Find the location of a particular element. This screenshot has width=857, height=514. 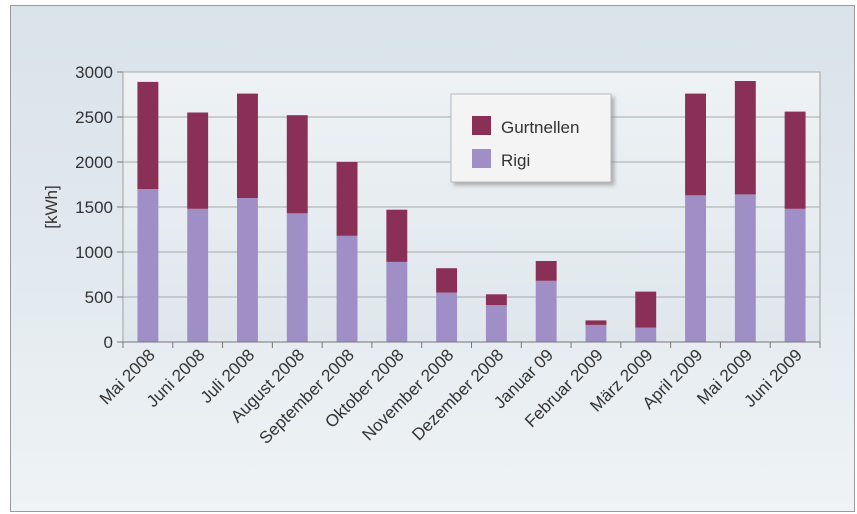

x-tick-label: Dezember 2008 is located at coordinates (457, 394).